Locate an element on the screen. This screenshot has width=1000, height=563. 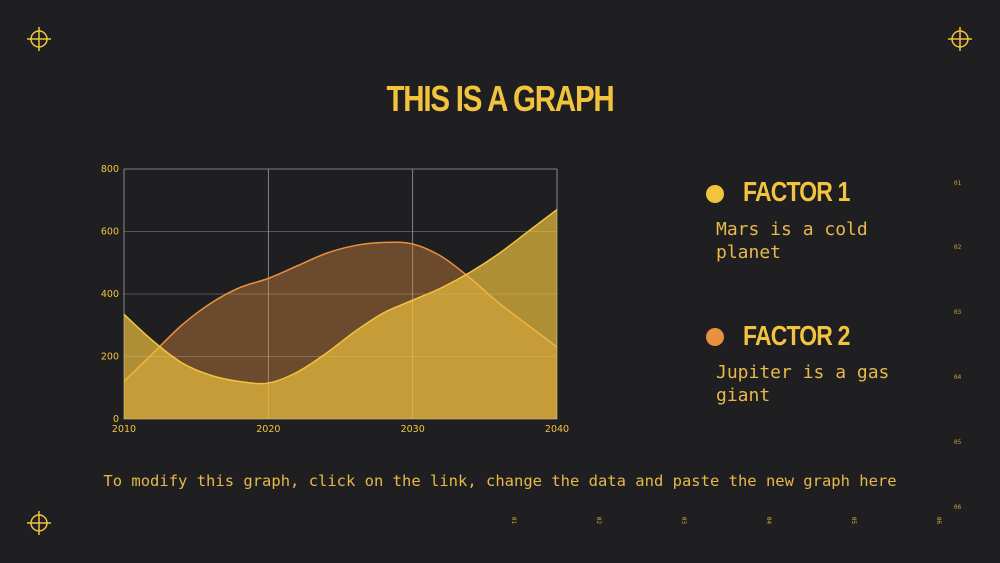
bottom-tick-label: 02 is located at coordinates (599, 520).